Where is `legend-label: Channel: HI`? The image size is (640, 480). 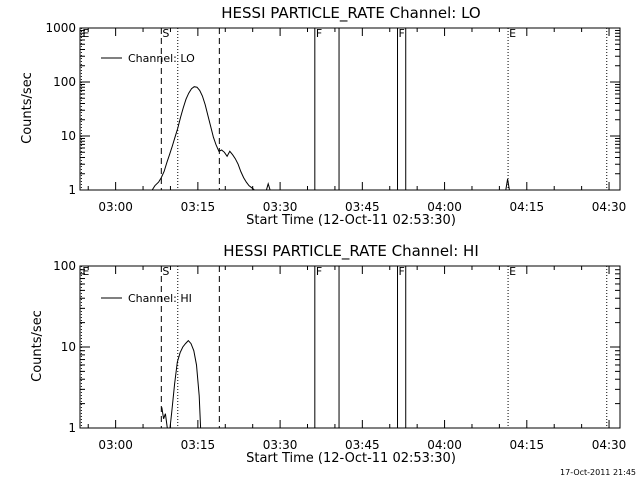 legend-label: Channel: HI is located at coordinates (160, 298).